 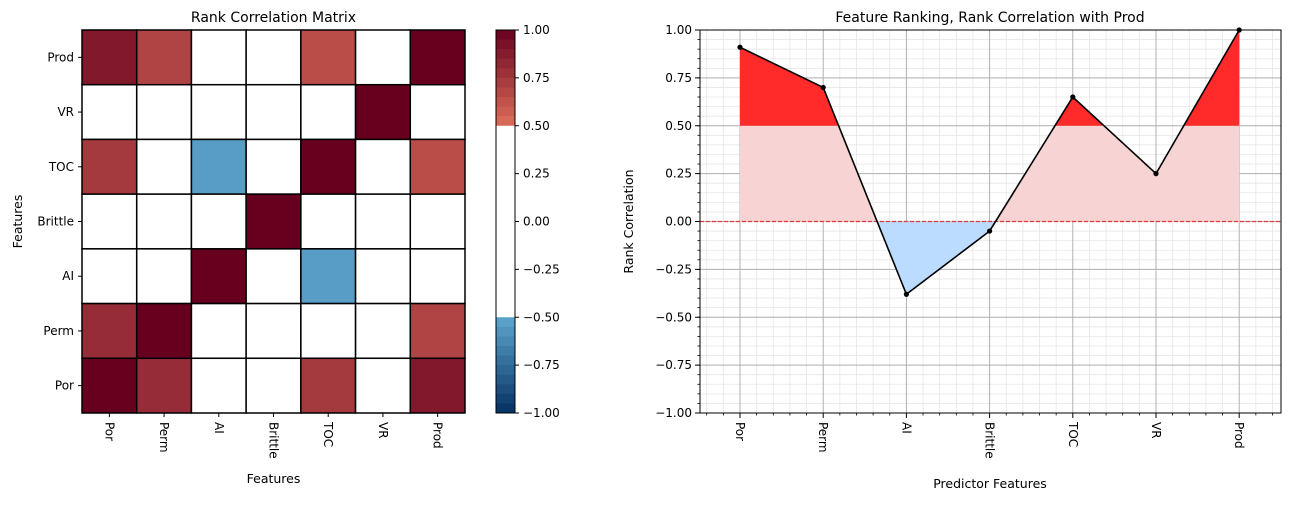 I want to click on colorbar: 1.00 0.75 0.50 0.25 0.00 −0.25 −0.50 −0.75 −1.00, so click(x=527, y=221).